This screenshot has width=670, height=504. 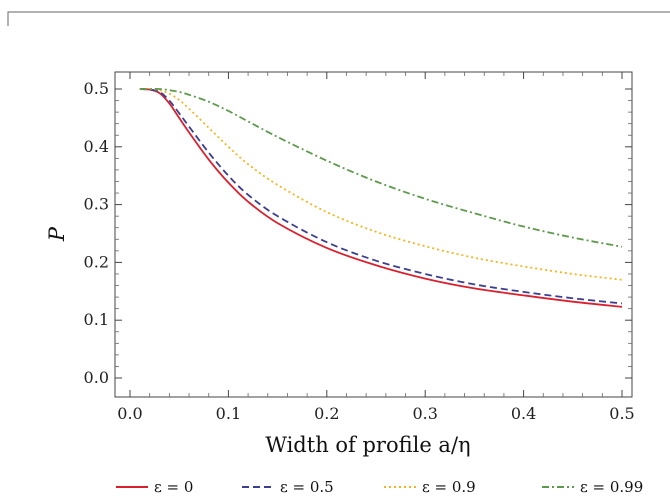 What do you see at coordinates (96, 204) in the screenshot?
I see `y-tick-label: 0.3` at bounding box center [96, 204].